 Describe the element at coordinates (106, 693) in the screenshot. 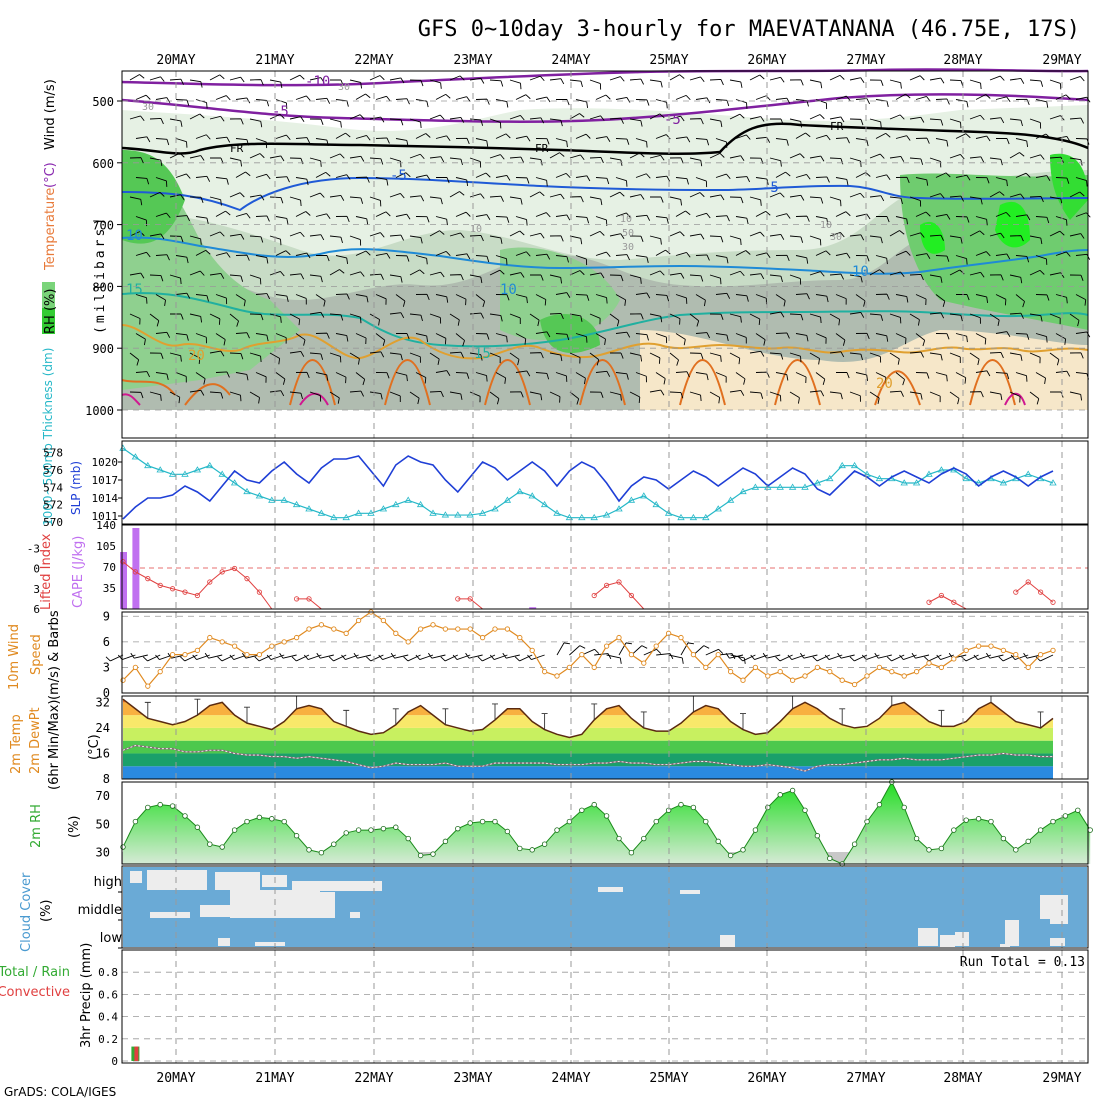

I see `wind-tick-label: 0` at that location.